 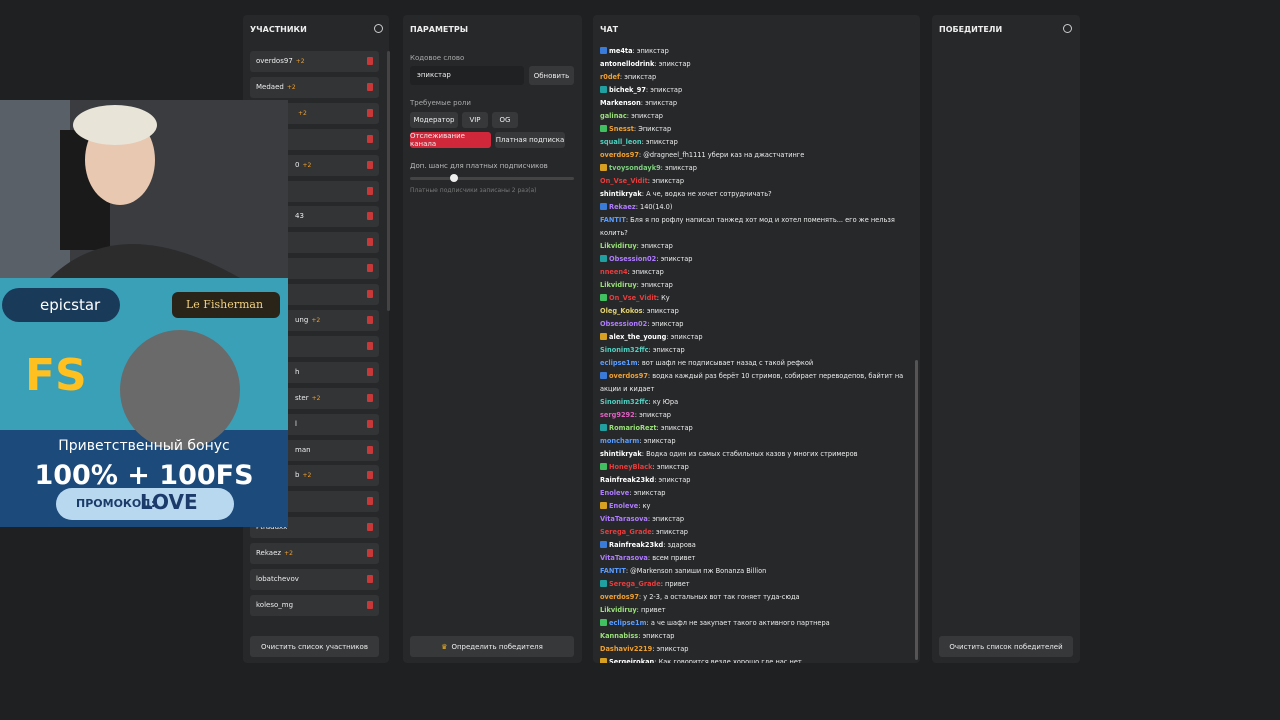 What do you see at coordinates (297, 164) in the screenshot?
I see `participant-name-text: 0` at bounding box center [297, 164].